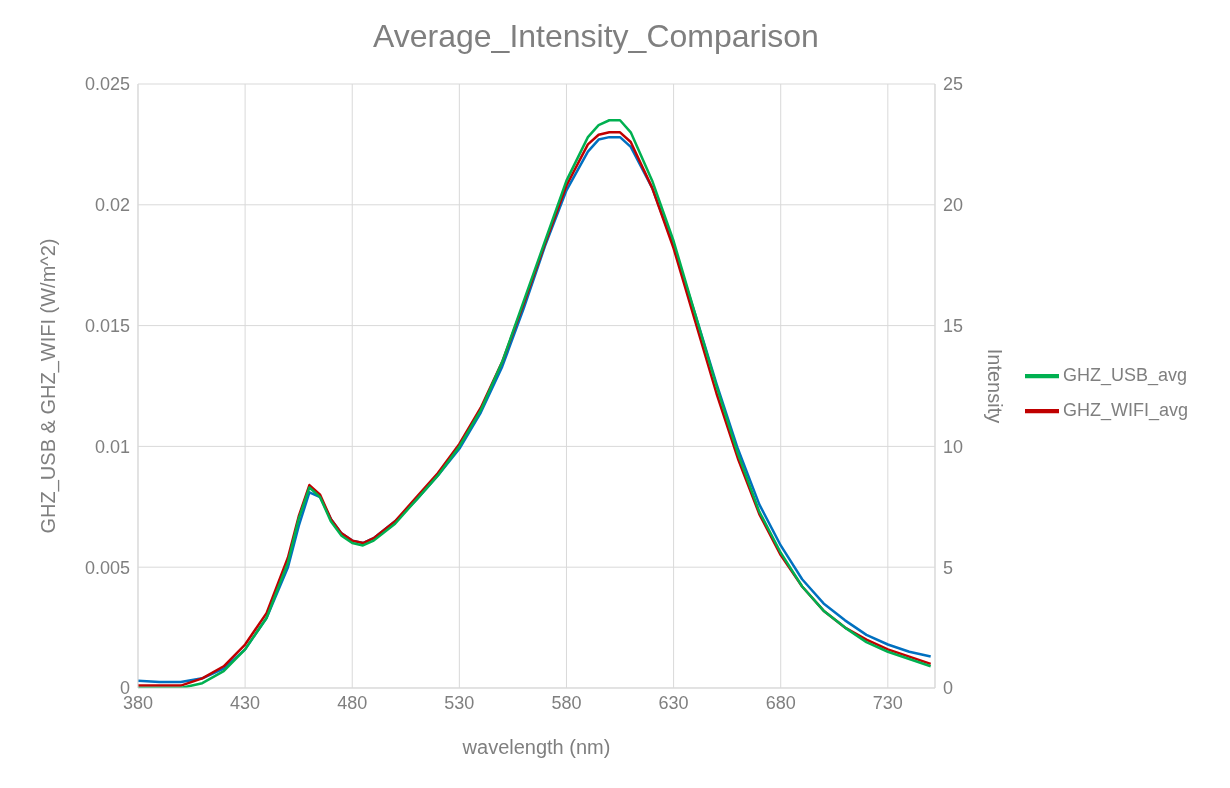 This screenshot has width=1230, height=788. I want to click on legend-label: GHZ_USB_avg, so click(1125, 374).